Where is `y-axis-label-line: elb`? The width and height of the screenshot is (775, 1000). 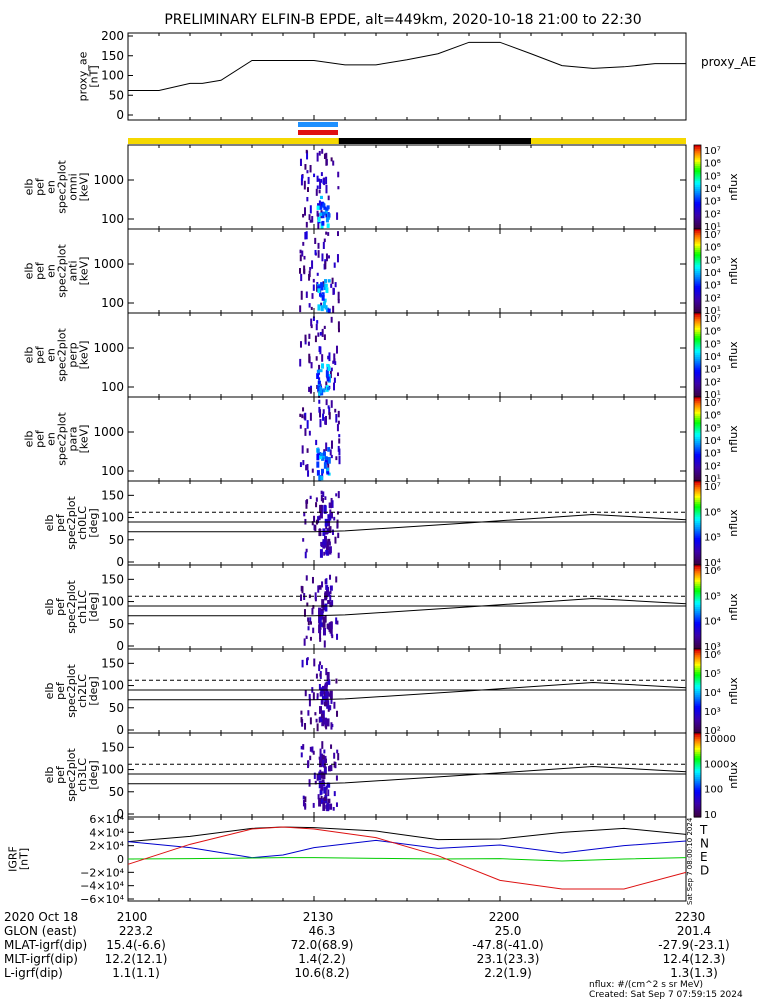 y-axis-label-line: elb is located at coordinates (29, 271).